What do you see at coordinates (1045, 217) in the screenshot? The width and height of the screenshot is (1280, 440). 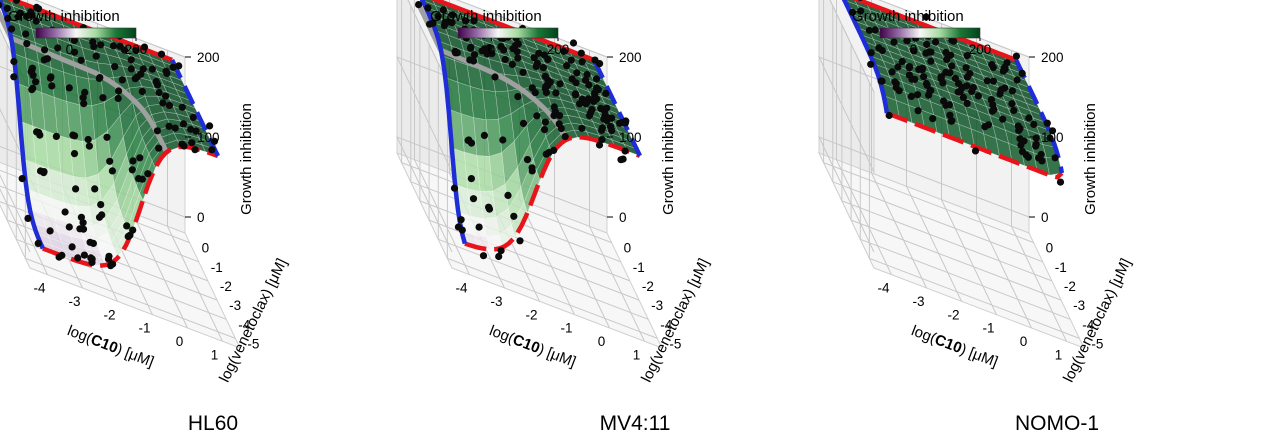 I see `z-tick-label: 0` at bounding box center [1045, 217].